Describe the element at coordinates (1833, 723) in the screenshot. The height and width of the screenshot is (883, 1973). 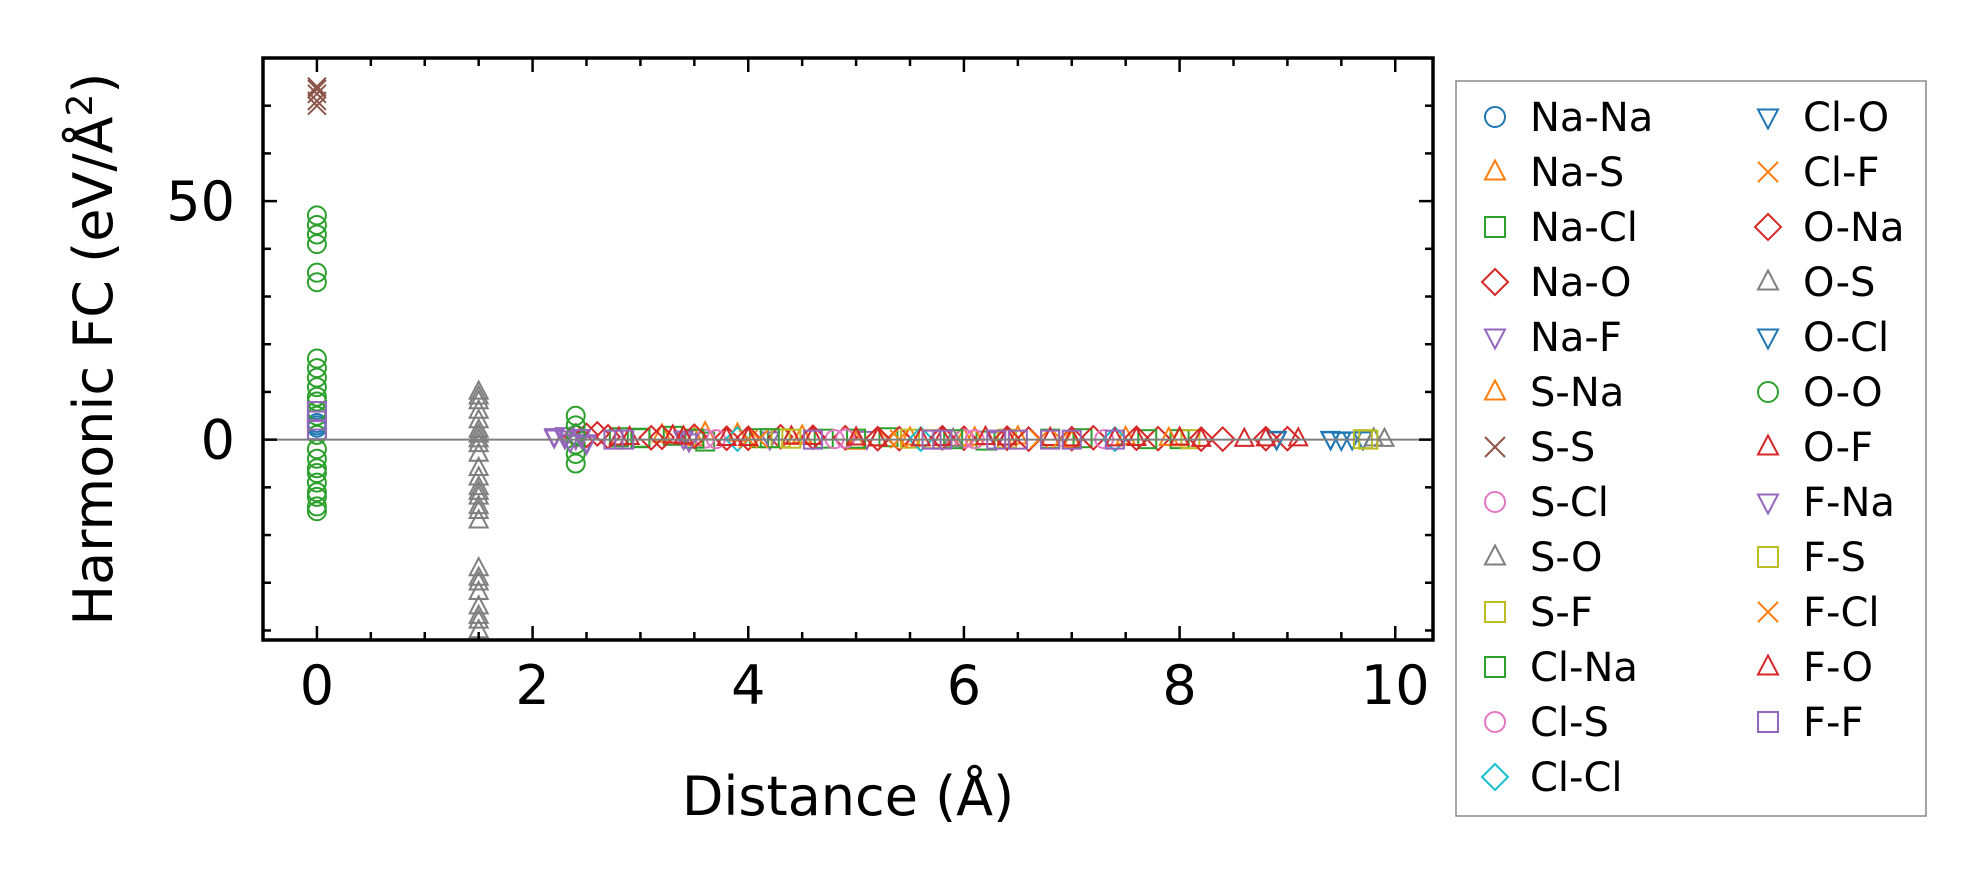
I see `legend-label: F-F` at that location.